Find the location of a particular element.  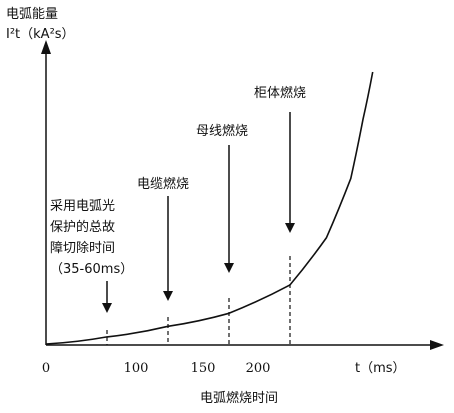

x-tick-label-2: 150 is located at coordinates (203, 368).